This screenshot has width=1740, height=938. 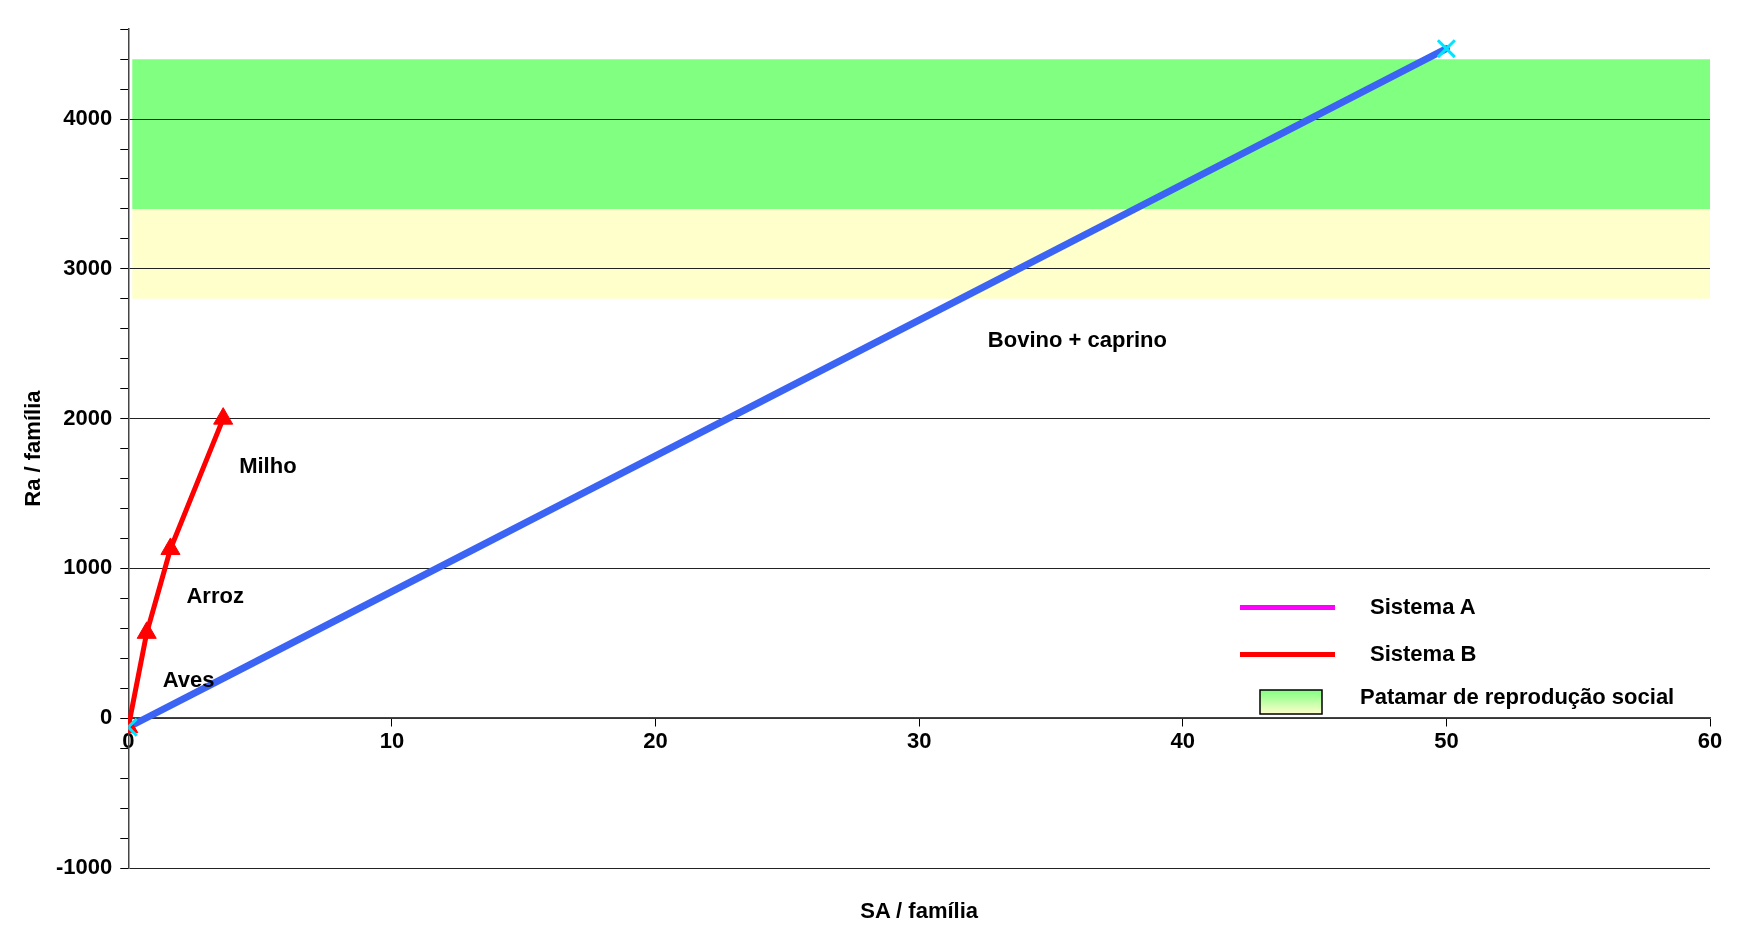 What do you see at coordinates (1077, 339) in the screenshot?
I see `annotation: Bovino + caprino` at bounding box center [1077, 339].